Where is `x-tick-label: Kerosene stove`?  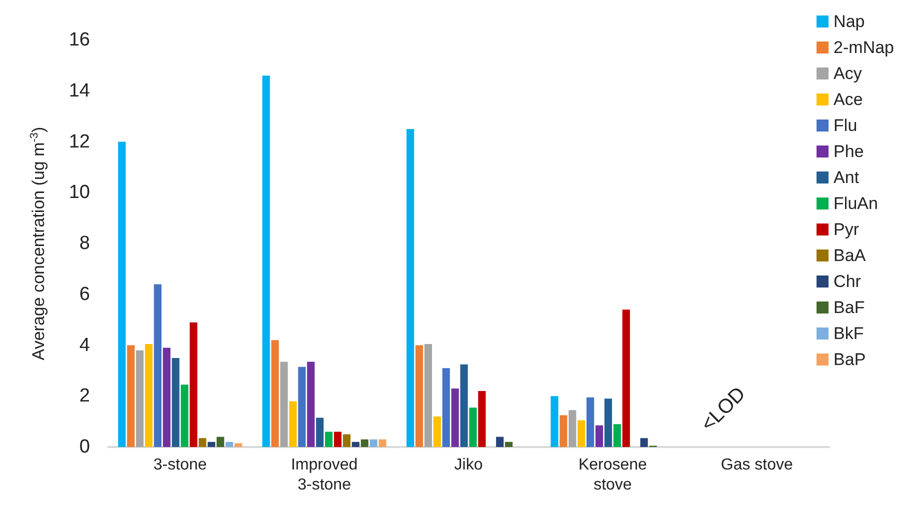 x-tick-label: Kerosene stove is located at coordinates (613, 475).